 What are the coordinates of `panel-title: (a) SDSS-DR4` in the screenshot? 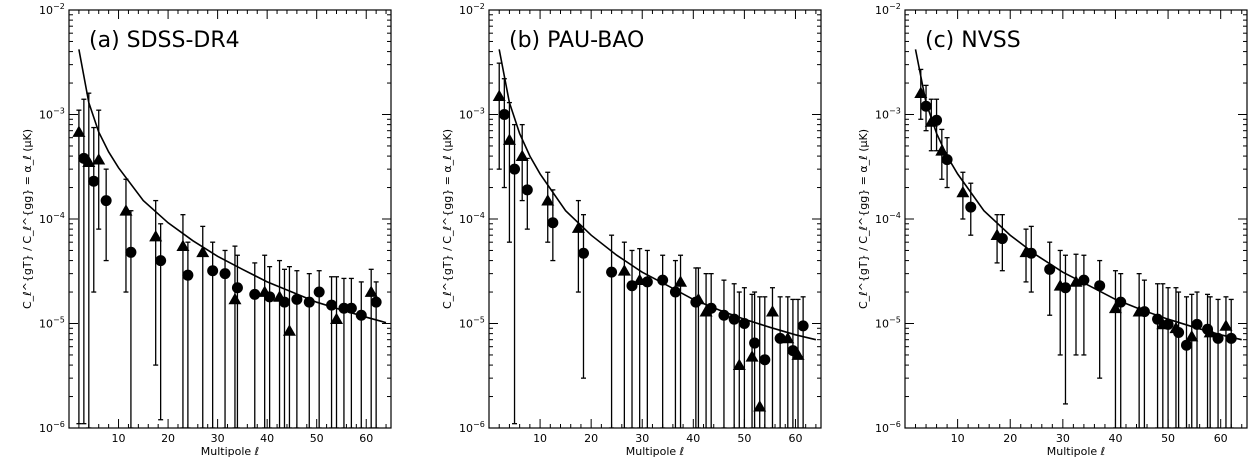 It's located at (164, 40).